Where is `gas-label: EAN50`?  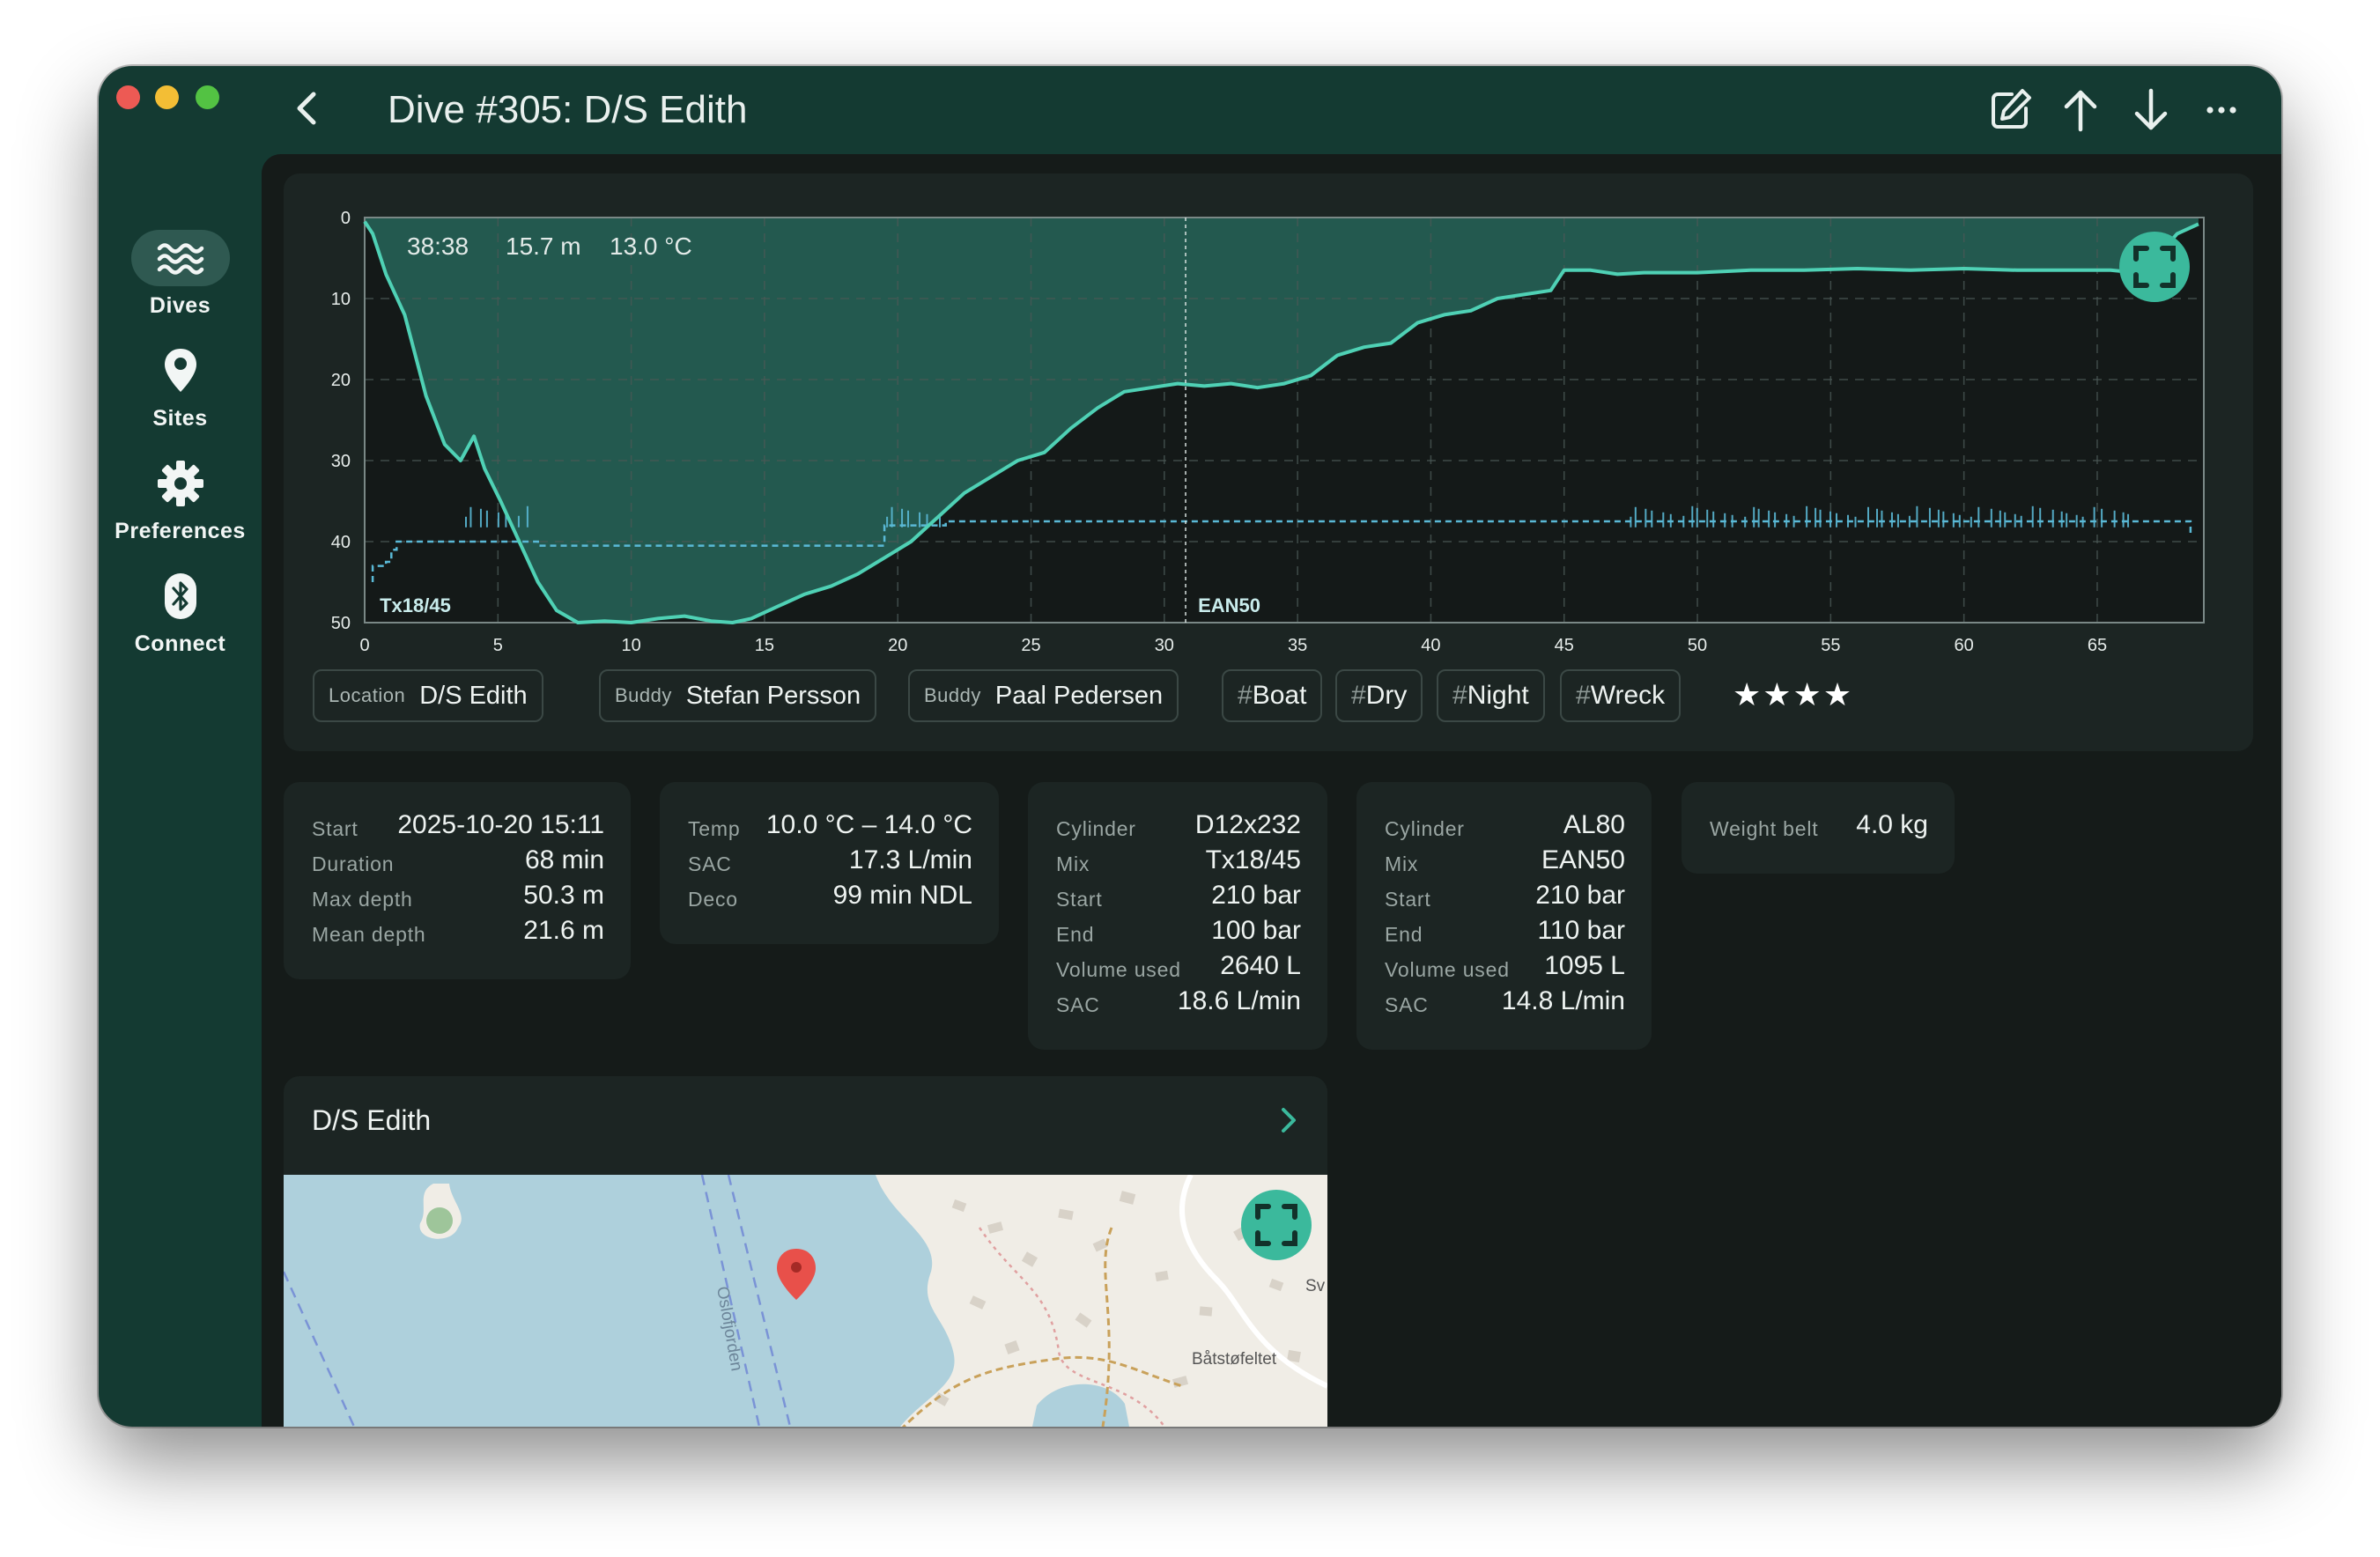 gas-label: EAN50 is located at coordinates (1229, 605).